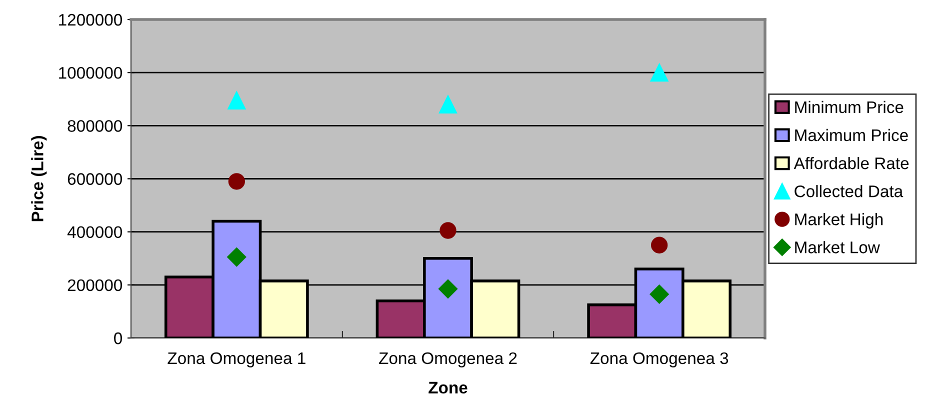  Describe the element at coordinates (849, 191) in the screenshot. I see `legend-label: Collected Data` at that location.